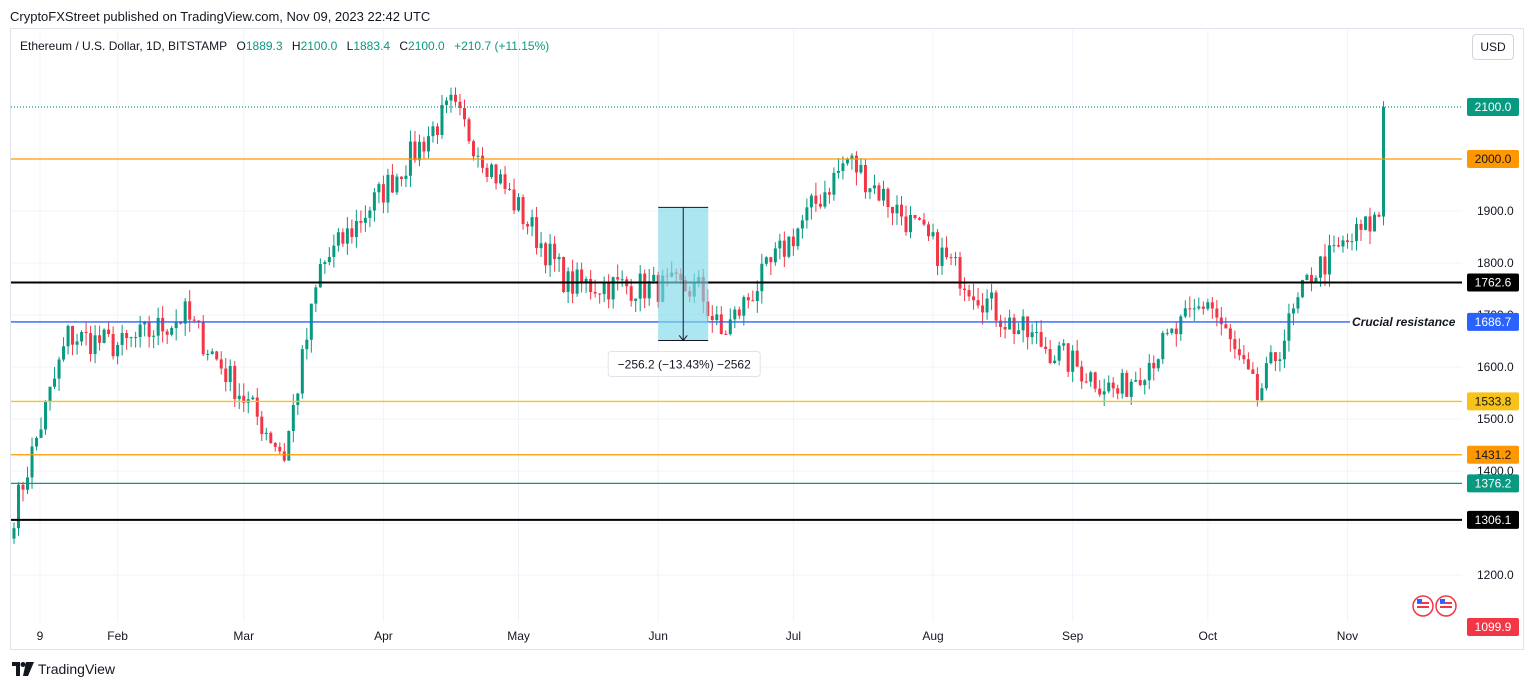 This screenshot has width=1536, height=688. What do you see at coordinates (63, 669) in the screenshot?
I see `tradingview-footer: TradingView` at bounding box center [63, 669].